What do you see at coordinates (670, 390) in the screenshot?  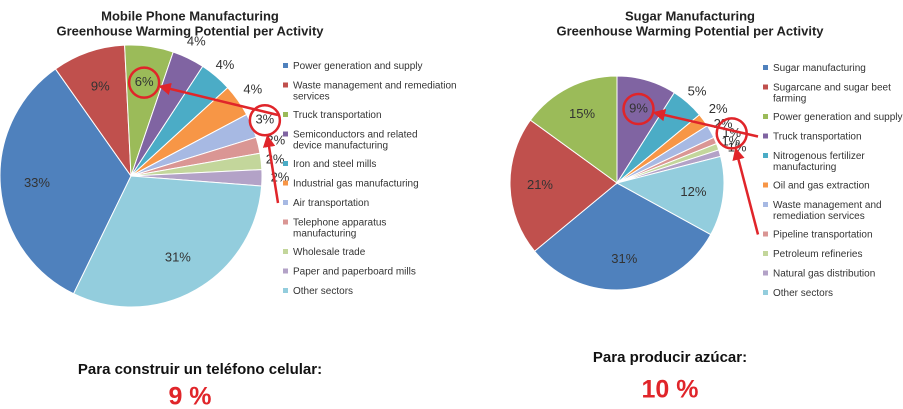 I see `caption-value: 10 %` at bounding box center [670, 390].